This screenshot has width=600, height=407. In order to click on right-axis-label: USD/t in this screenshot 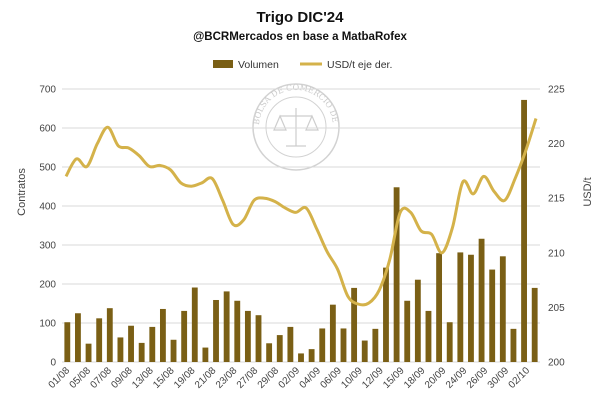, I will do `click(588, 191)`.